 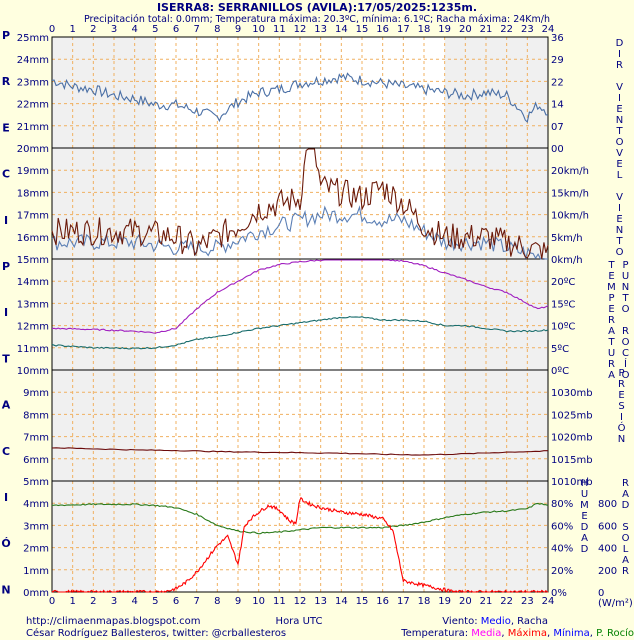 I want to click on temp-side-label: T, so click(x=611, y=265).